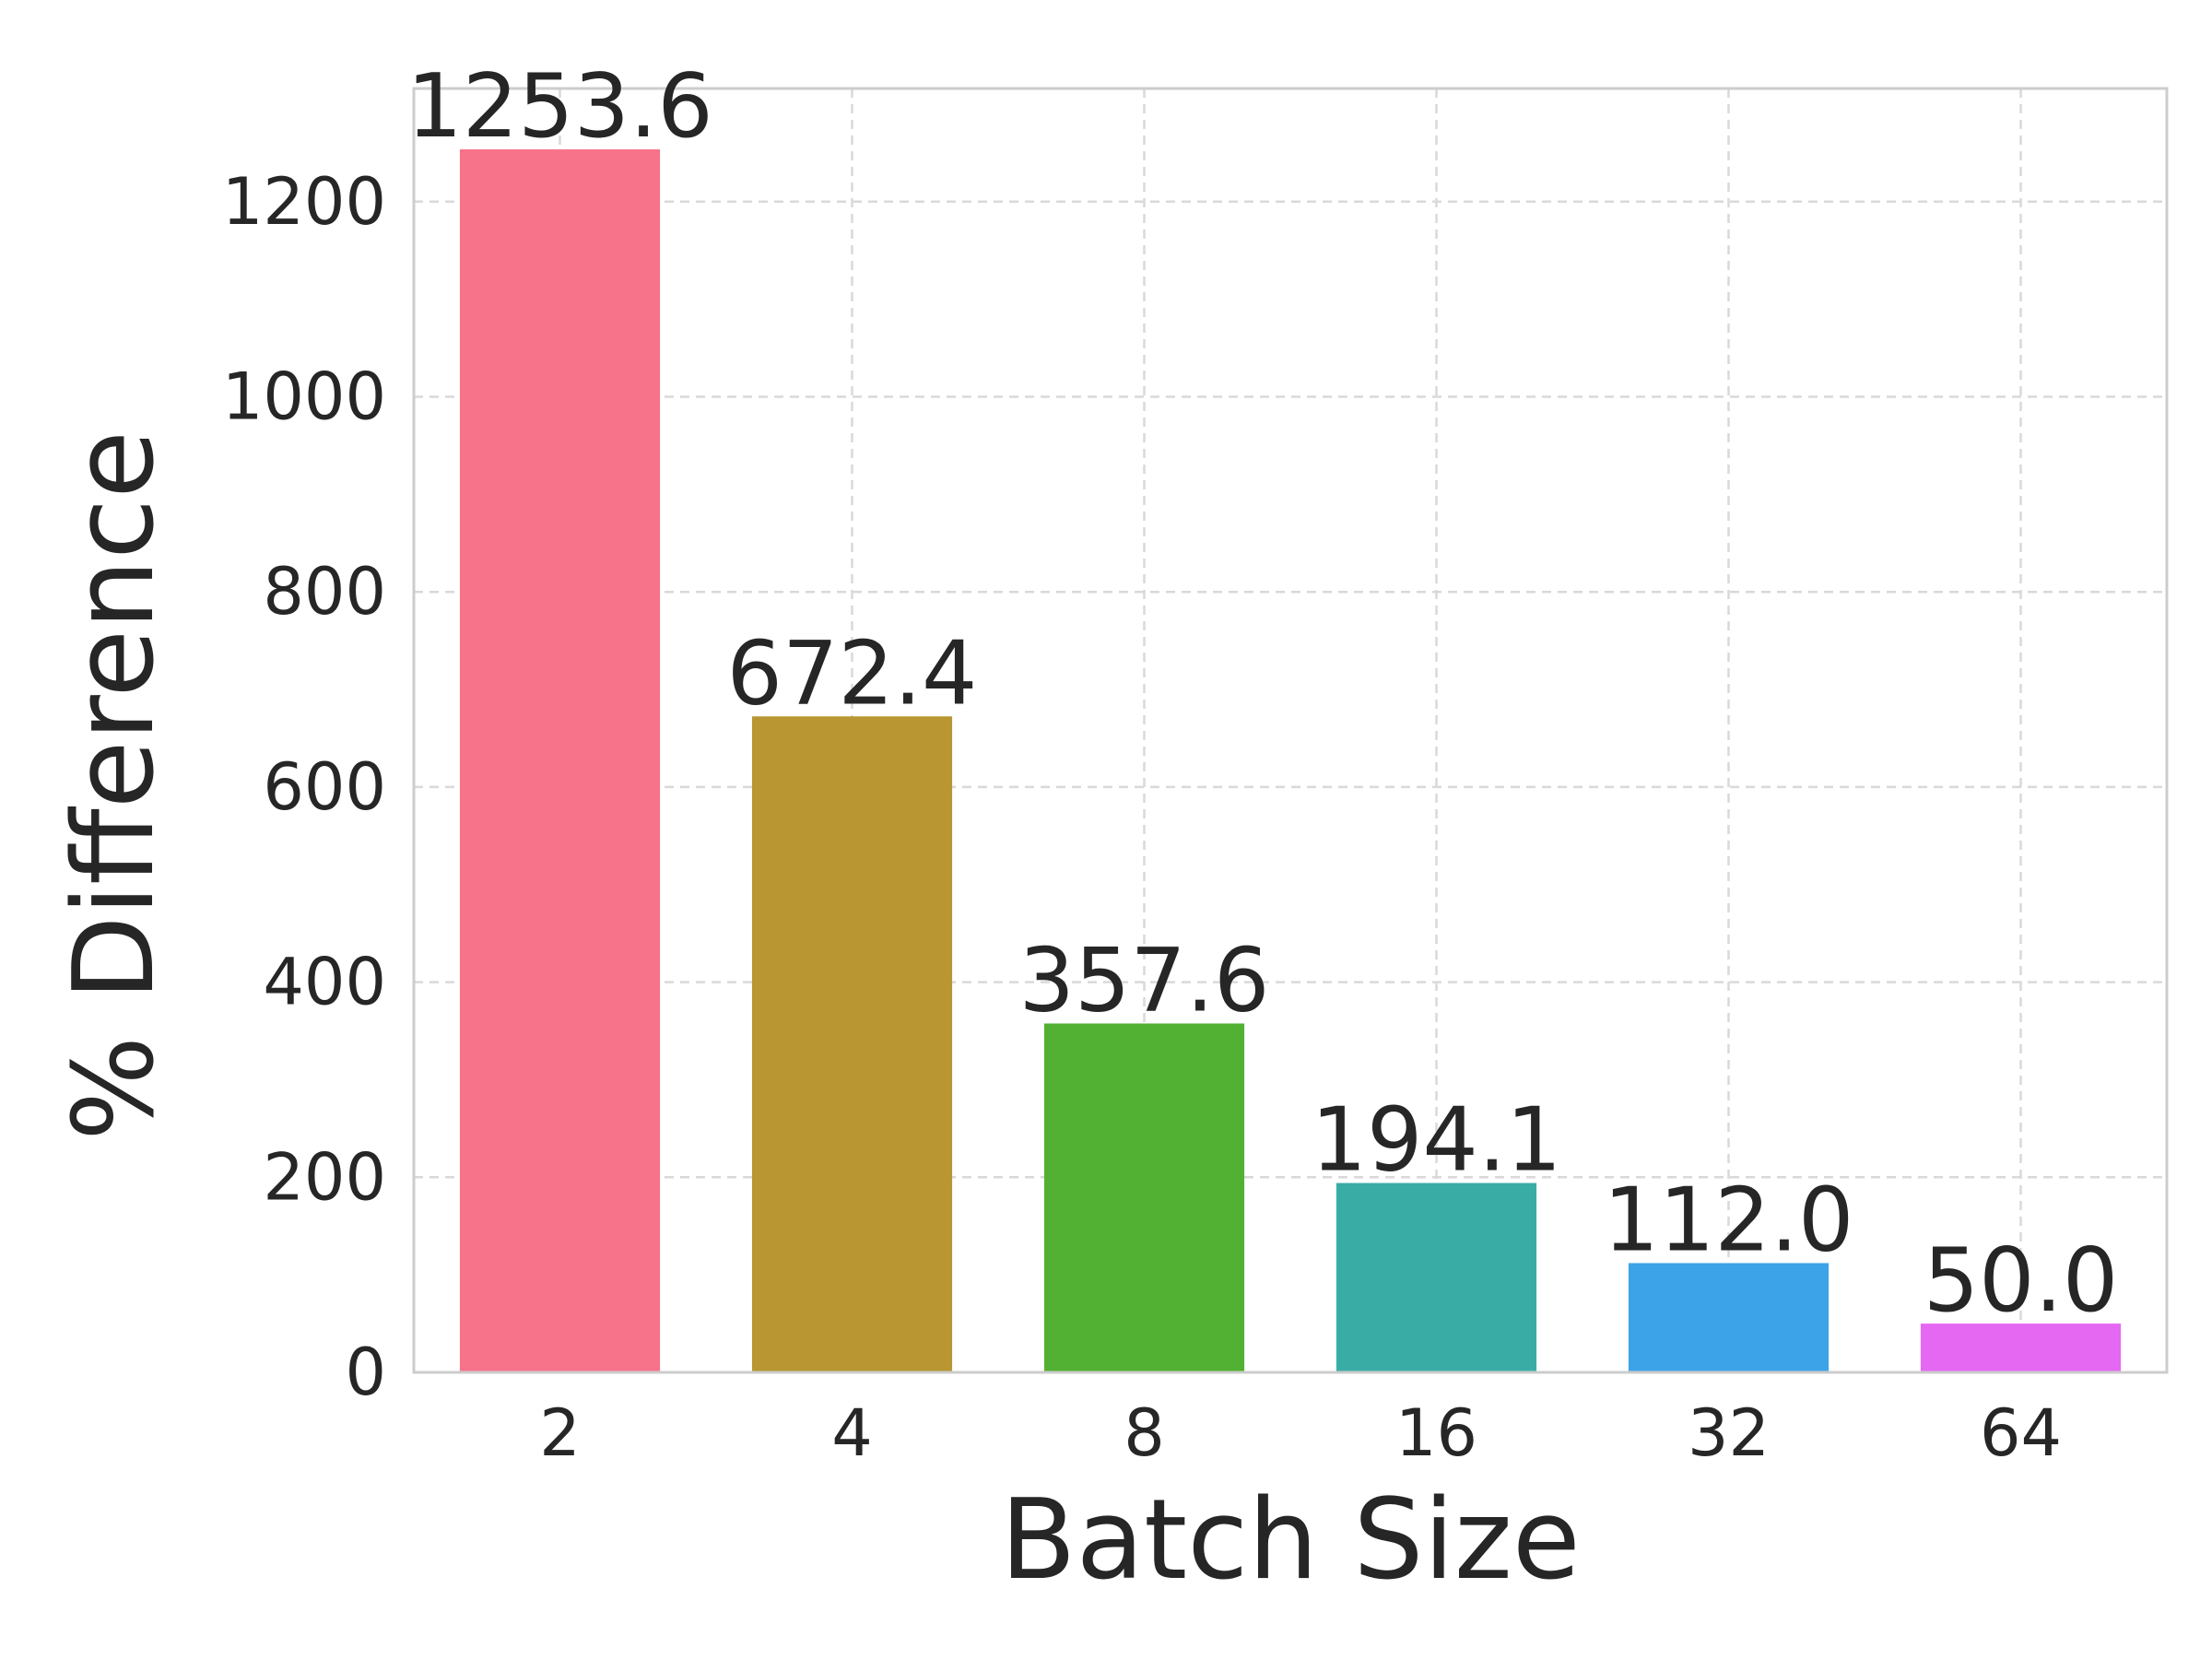 The width and height of the screenshot is (2212, 1659). I want to click on y-tick-label: 0, so click(365, 1372).